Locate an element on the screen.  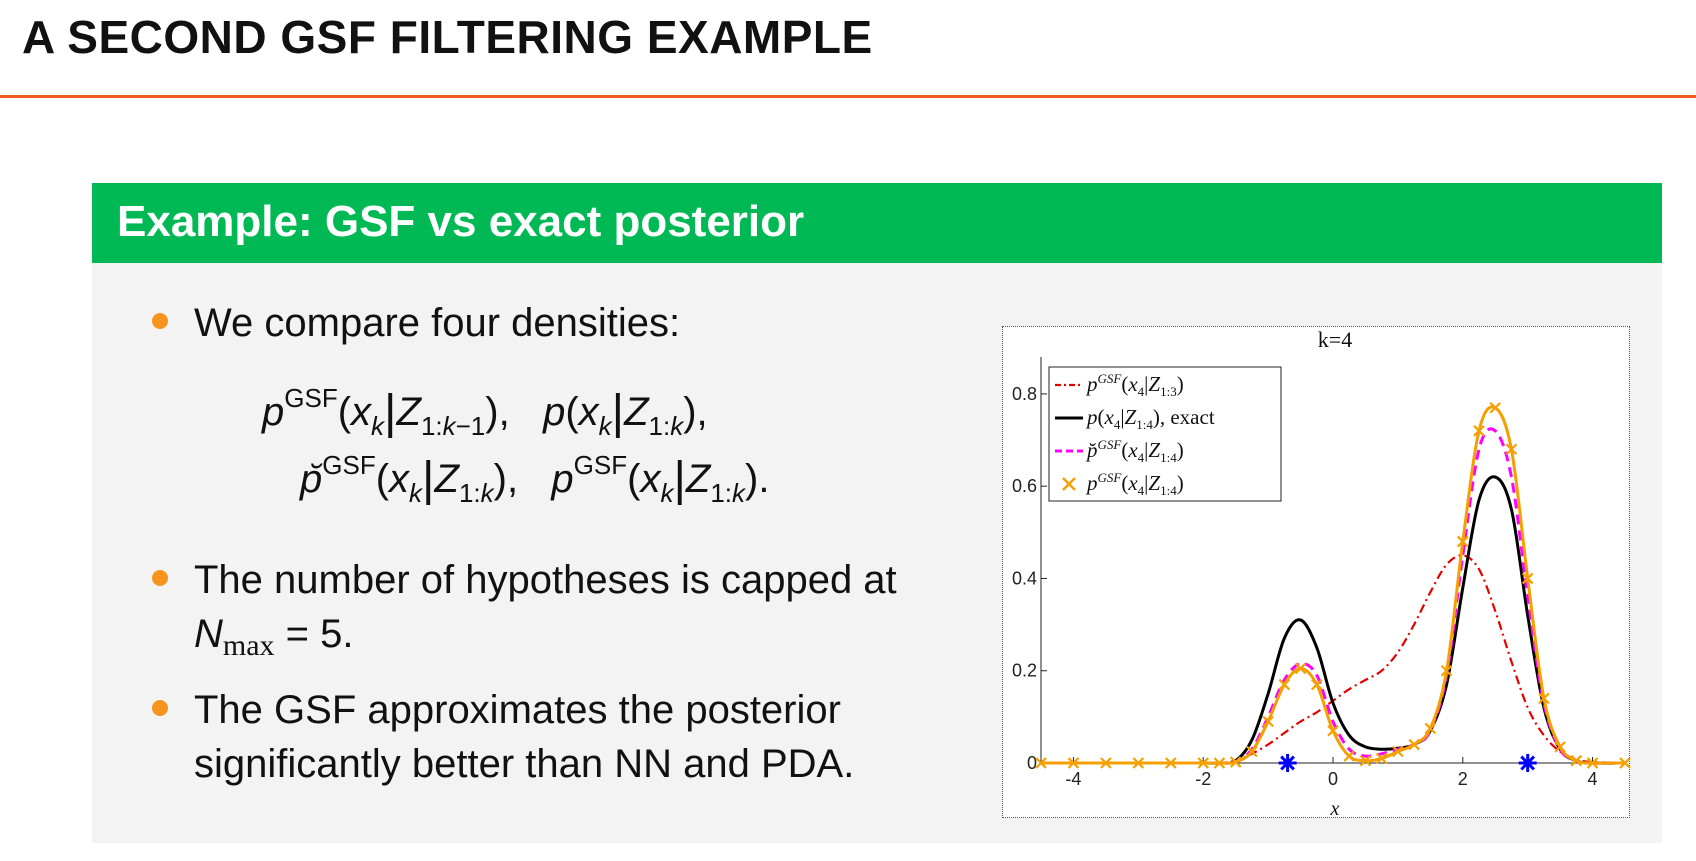
y-tick-label: 0.6 is located at coordinates (1024, 486).